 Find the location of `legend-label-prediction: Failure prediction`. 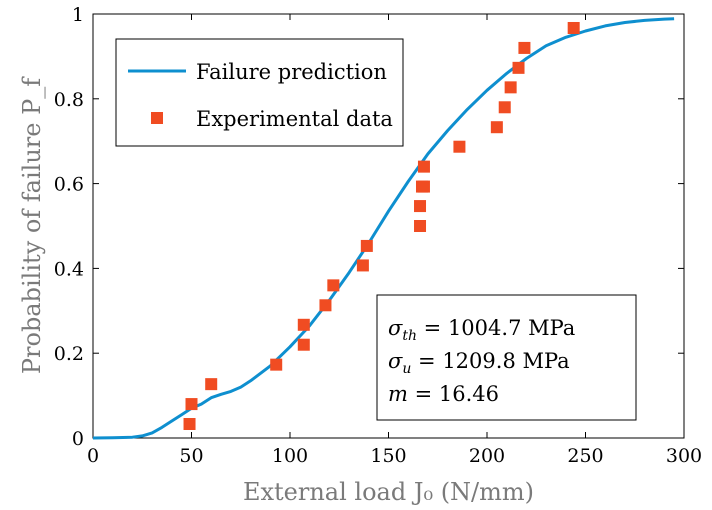

legend-label-prediction: Failure prediction is located at coordinates (291, 72).